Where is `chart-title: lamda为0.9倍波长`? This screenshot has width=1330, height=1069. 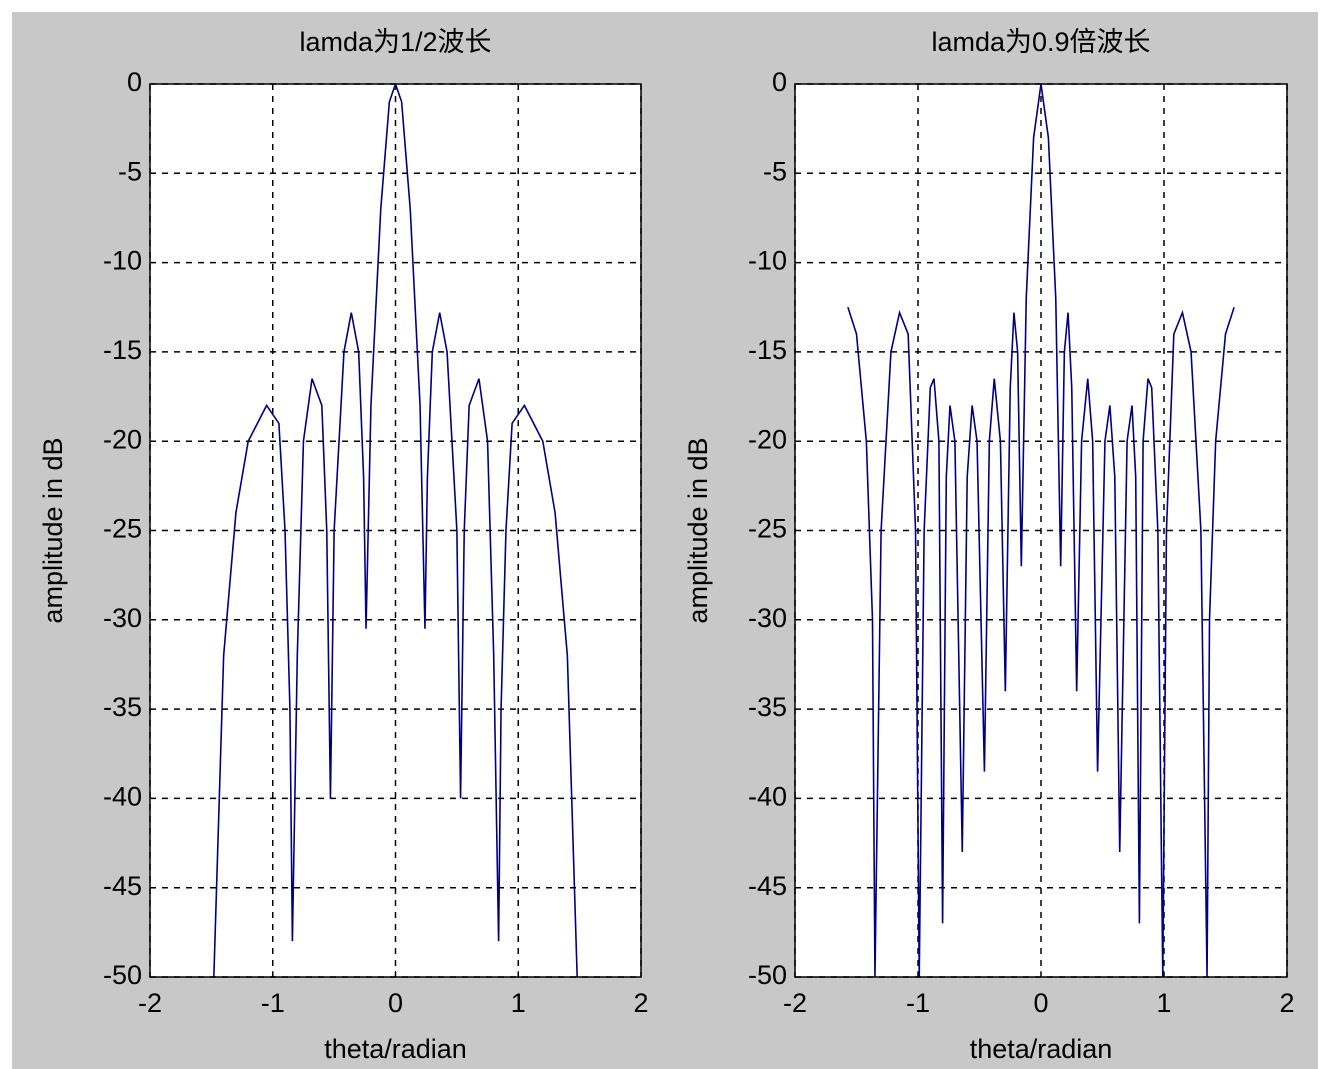 chart-title: lamda为0.9倍波长 is located at coordinates (1040, 42).